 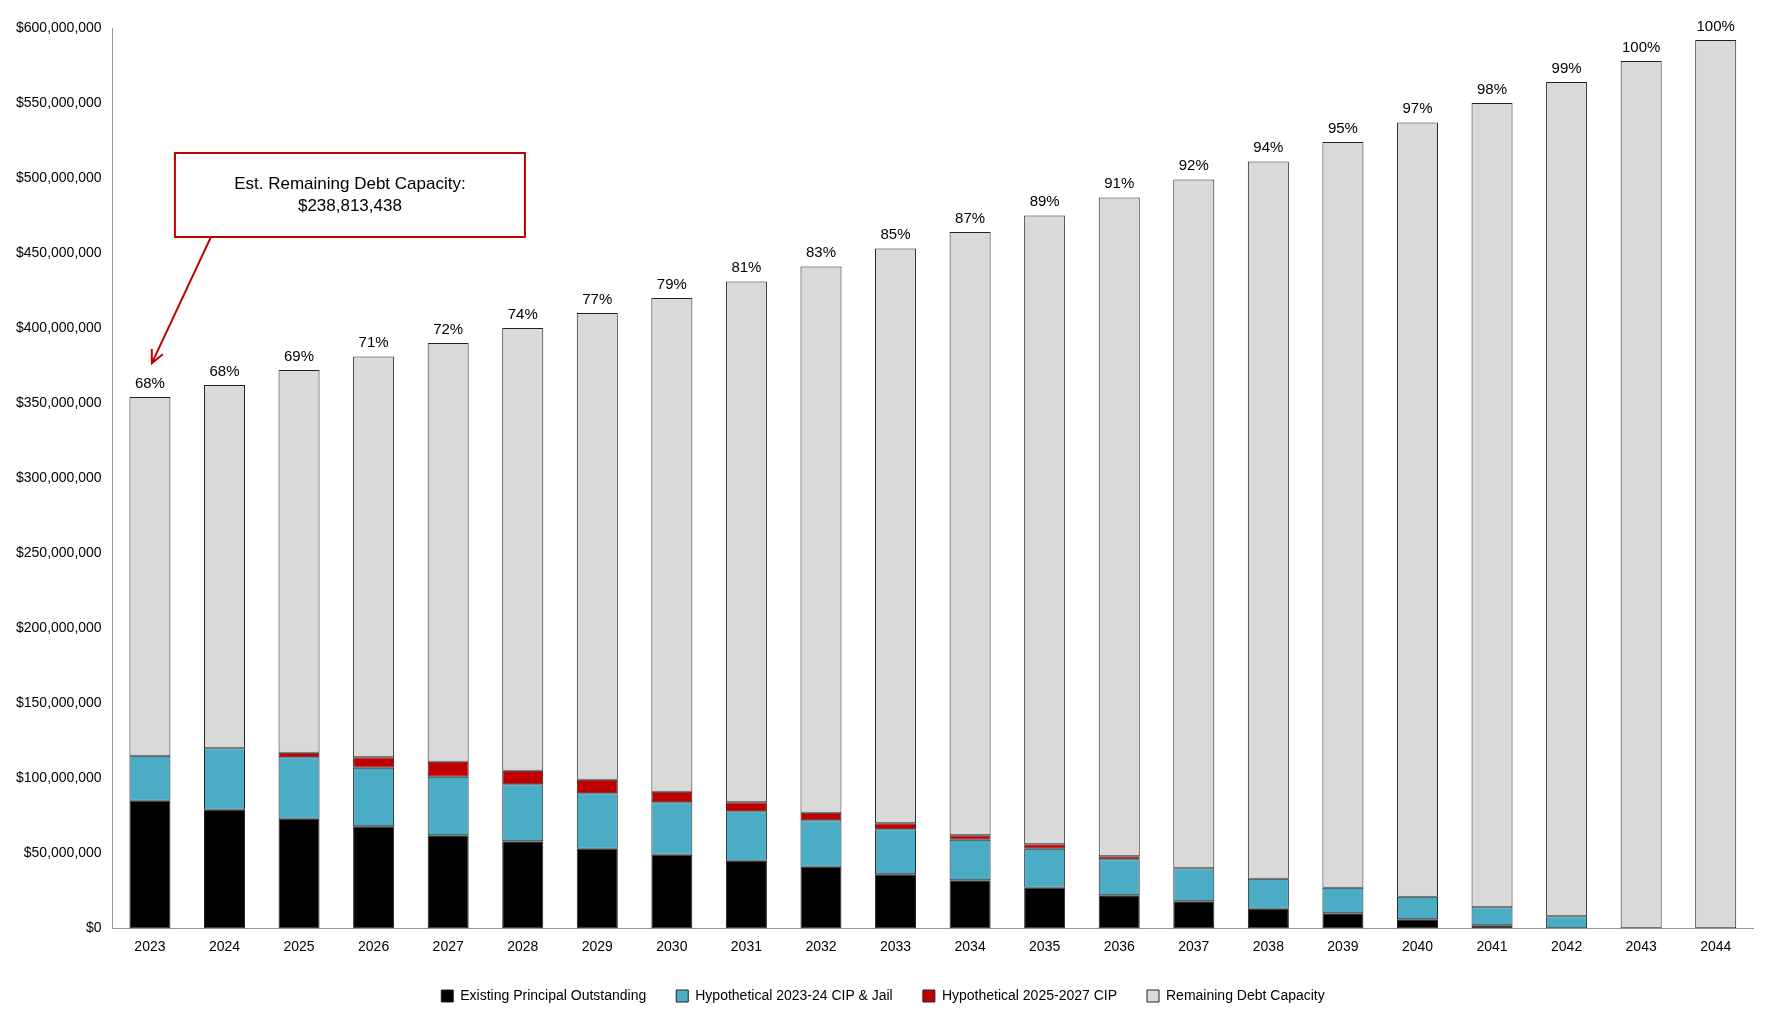 I want to click on y-tick-label: $450,000,000, so click(x=59, y=251).